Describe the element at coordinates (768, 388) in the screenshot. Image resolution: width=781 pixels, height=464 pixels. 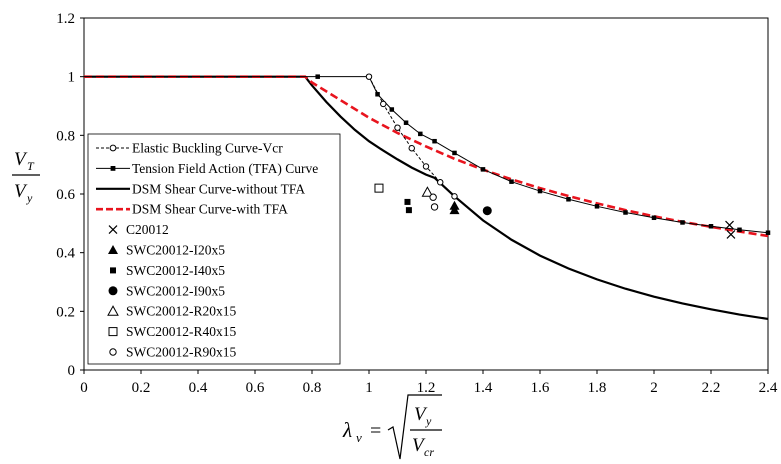
I see `x-tick-label: 2.4` at that location.